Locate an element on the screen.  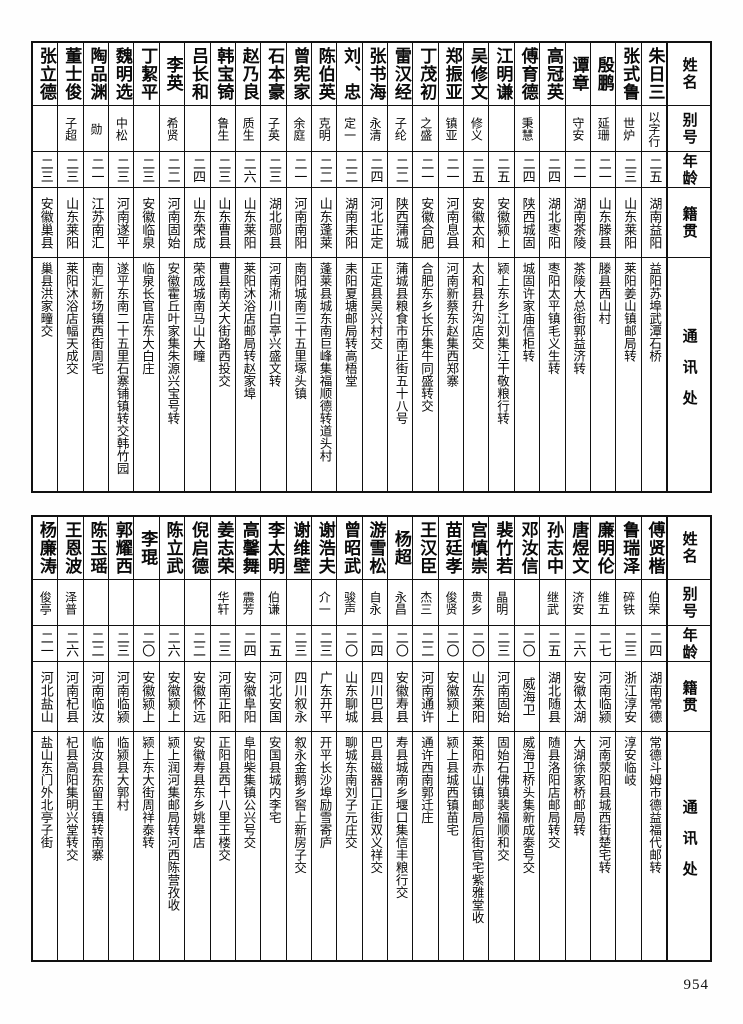
cell-name: 丁茂初 is located at coordinates (425, 74).